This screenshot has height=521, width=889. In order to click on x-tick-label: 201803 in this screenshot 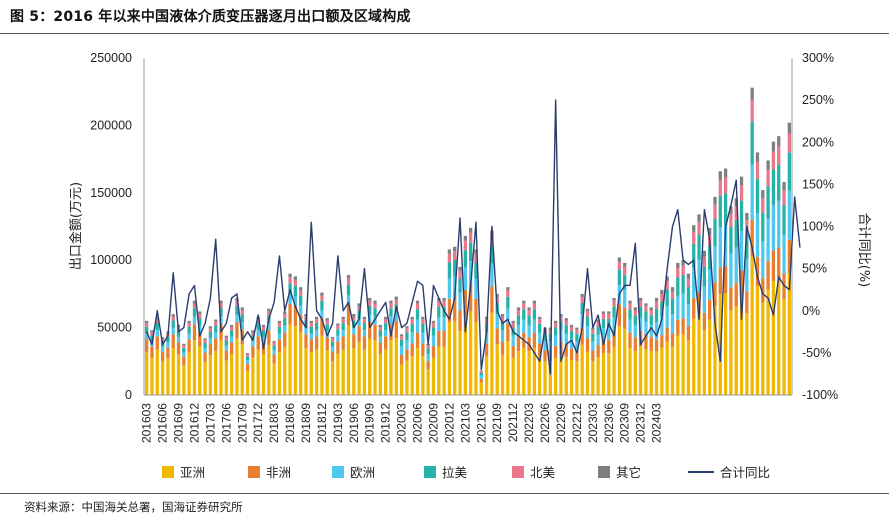, I will do `click(274, 423)`.